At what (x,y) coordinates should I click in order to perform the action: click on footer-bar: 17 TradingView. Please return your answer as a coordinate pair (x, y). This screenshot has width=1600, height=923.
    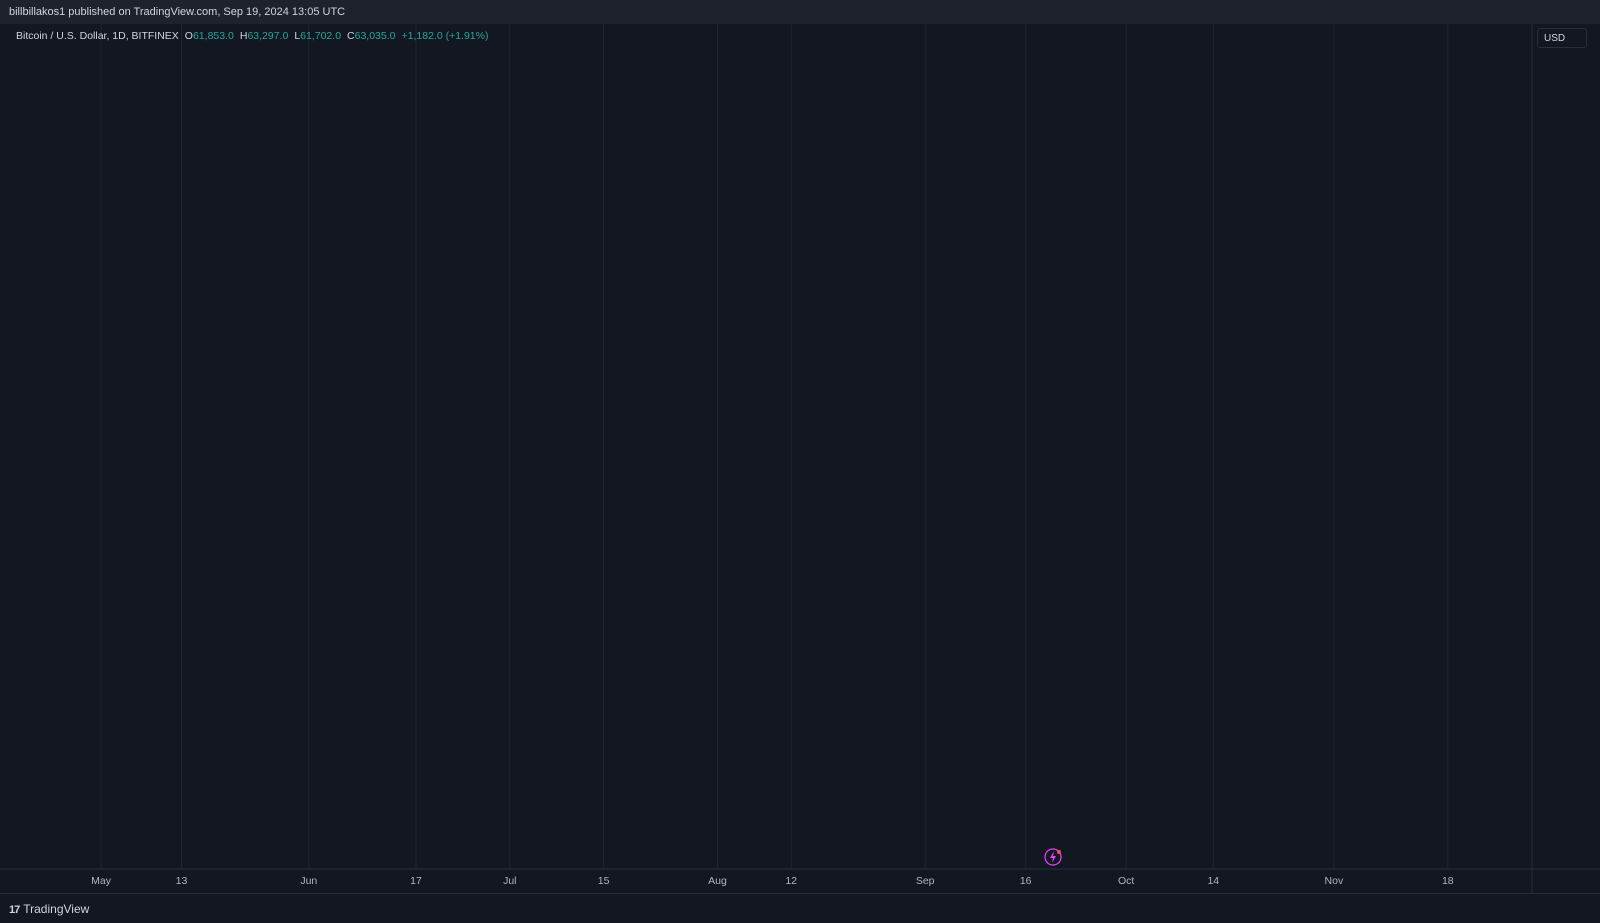
    Looking at the image, I should click on (800, 908).